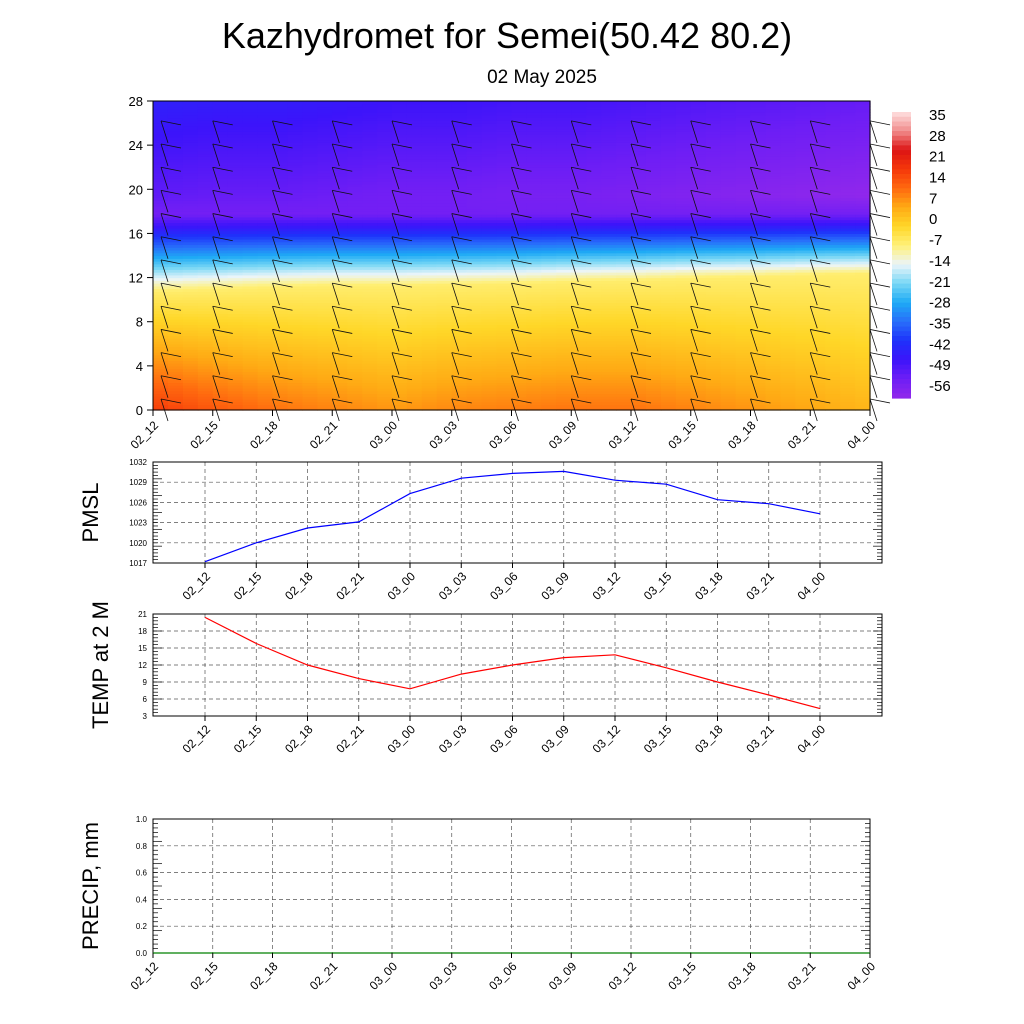 The height and width of the screenshot is (1024, 1024). I want to click on chart-title: Kazhydromet for Semei(50.42 80.2), so click(507, 35).